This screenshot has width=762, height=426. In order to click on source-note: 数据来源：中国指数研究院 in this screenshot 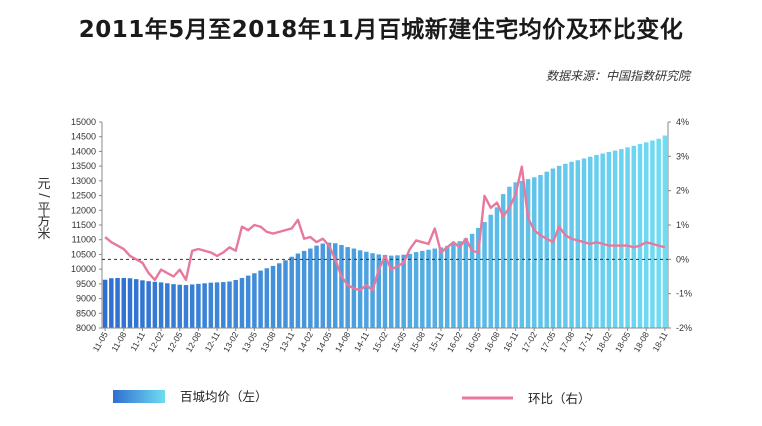, I will do `click(617, 76)`.